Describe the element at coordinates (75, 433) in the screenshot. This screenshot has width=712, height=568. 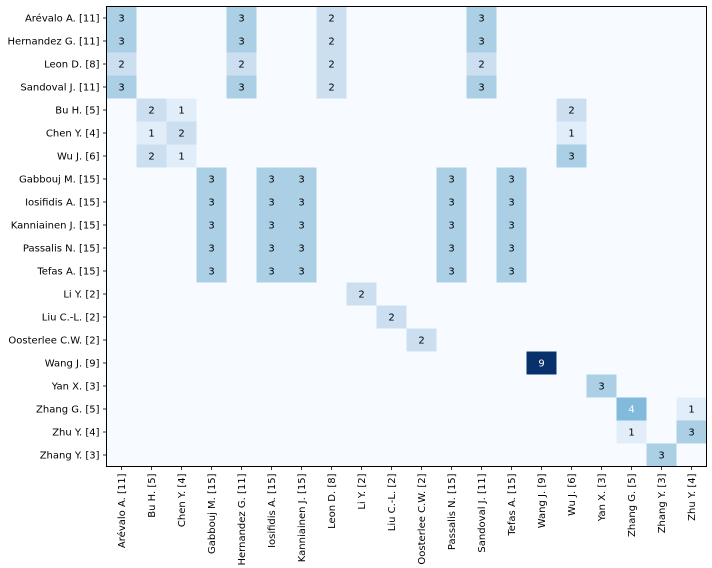
I see `y-tick-label: Zhu Y. [4]` at that location.